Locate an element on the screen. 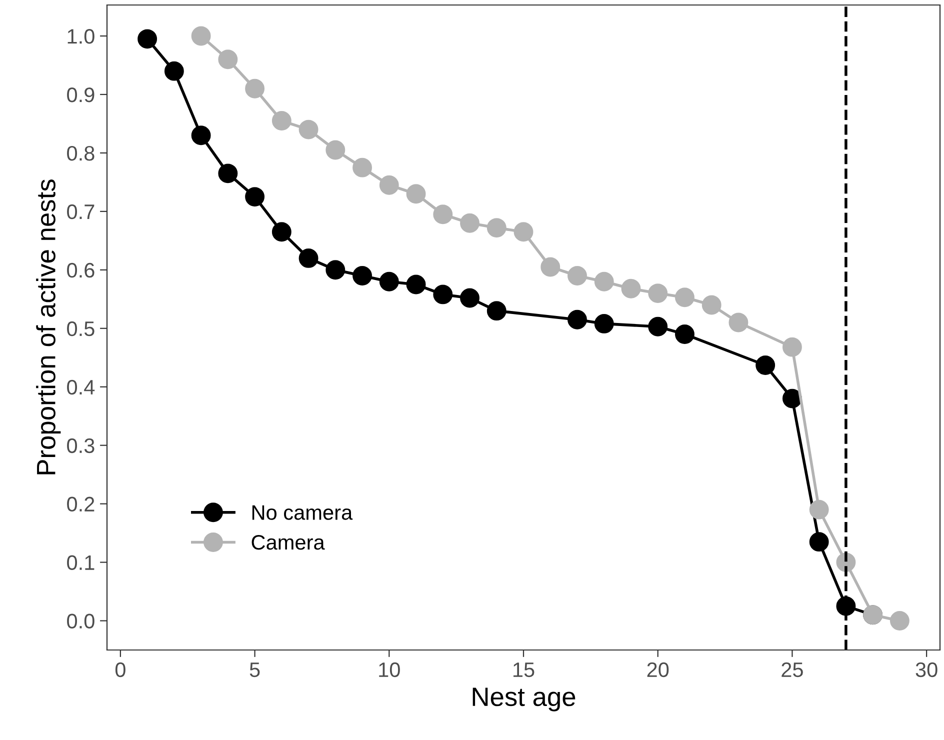 The height and width of the screenshot is (740, 944). x-tick-label: 10 is located at coordinates (389, 670).